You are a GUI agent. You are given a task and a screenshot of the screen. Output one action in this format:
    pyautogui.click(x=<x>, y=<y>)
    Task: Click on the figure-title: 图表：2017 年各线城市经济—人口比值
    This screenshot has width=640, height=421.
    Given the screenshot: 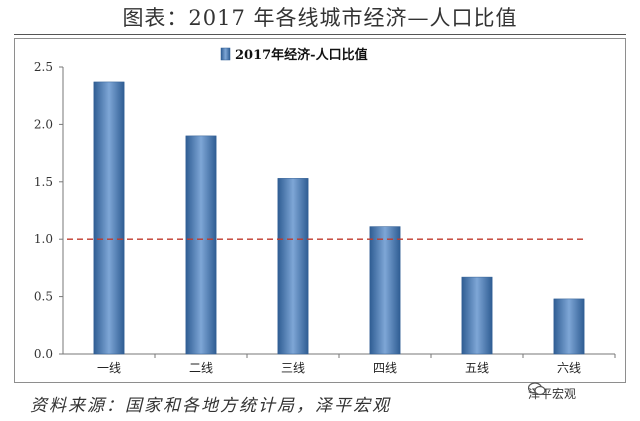 What is the action you would take?
    pyautogui.click(x=320, y=18)
    